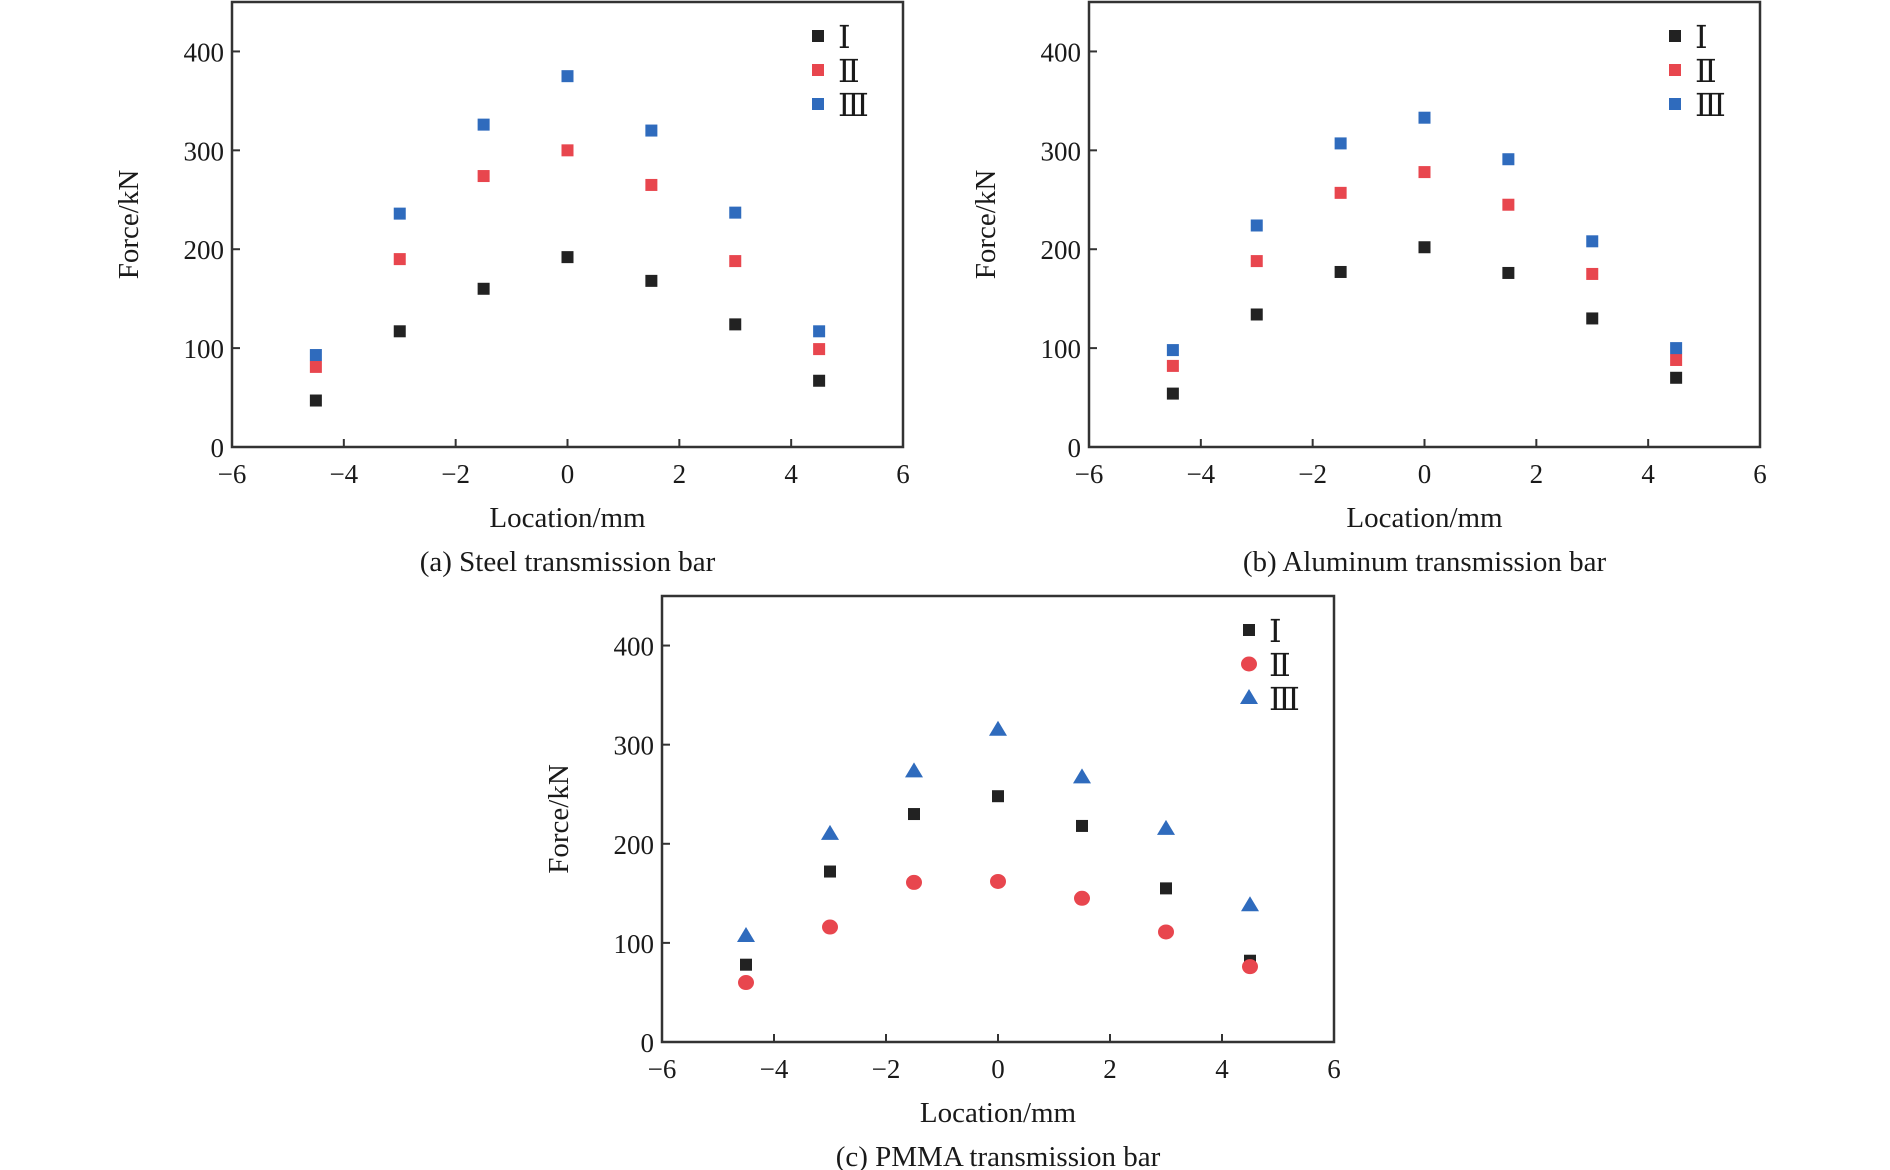 The image size is (1890, 1170). Describe the element at coordinates (1312, 474) in the screenshot. I see `x-tick-label: −2` at that location.